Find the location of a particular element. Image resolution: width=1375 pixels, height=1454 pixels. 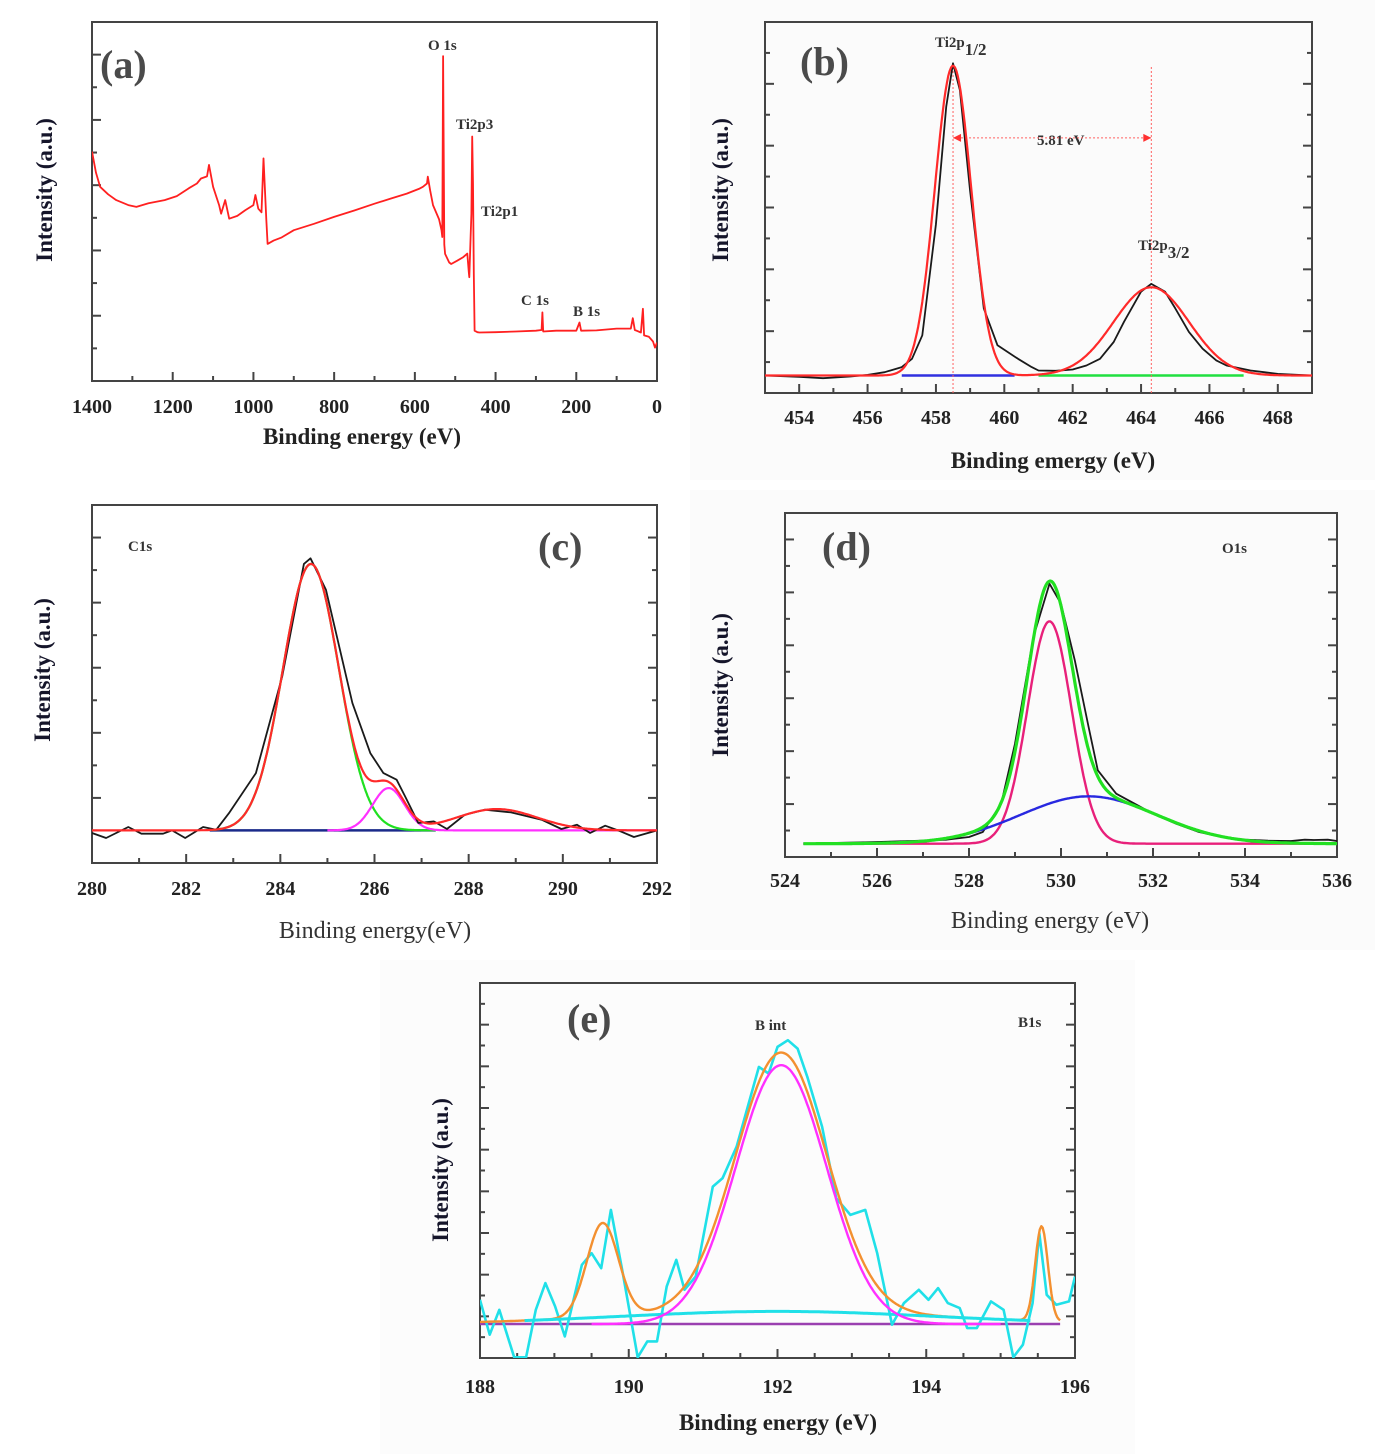

x-tick-label: 196 is located at coordinates (1075, 1387).